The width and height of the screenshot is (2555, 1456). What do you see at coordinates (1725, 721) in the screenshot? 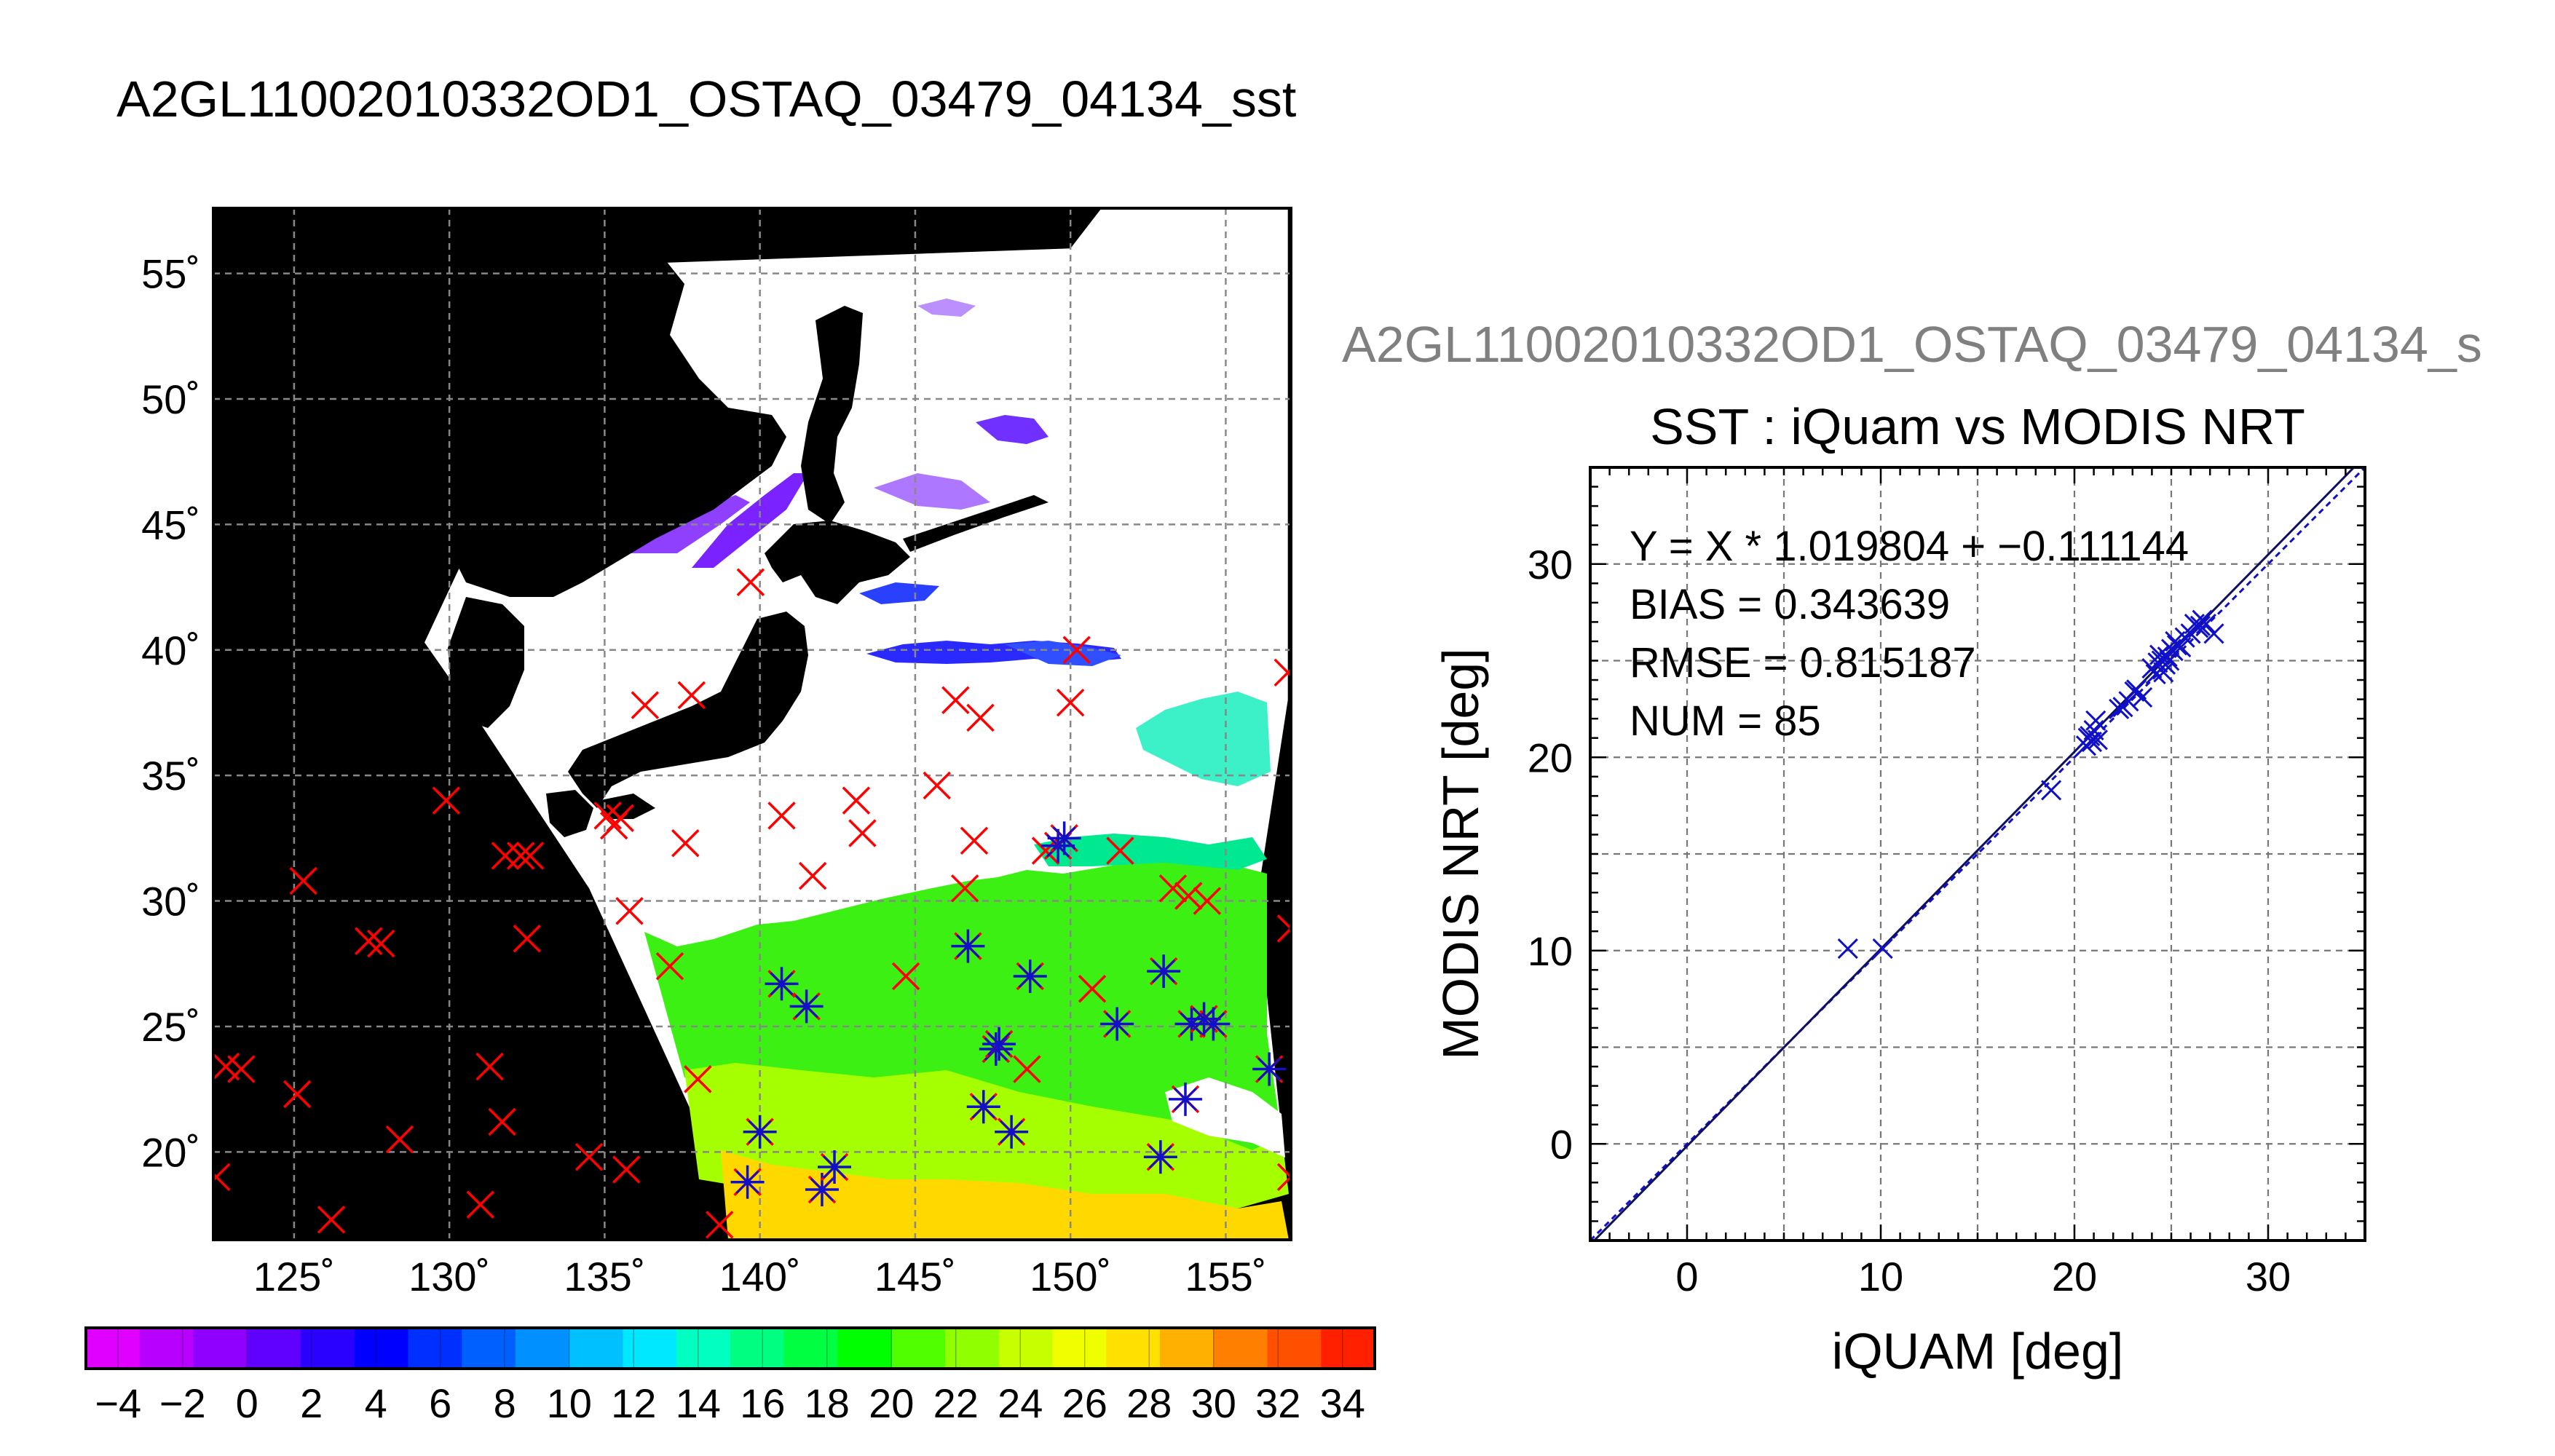
I see `annotation-count: NUM = 85` at bounding box center [1725, 721].